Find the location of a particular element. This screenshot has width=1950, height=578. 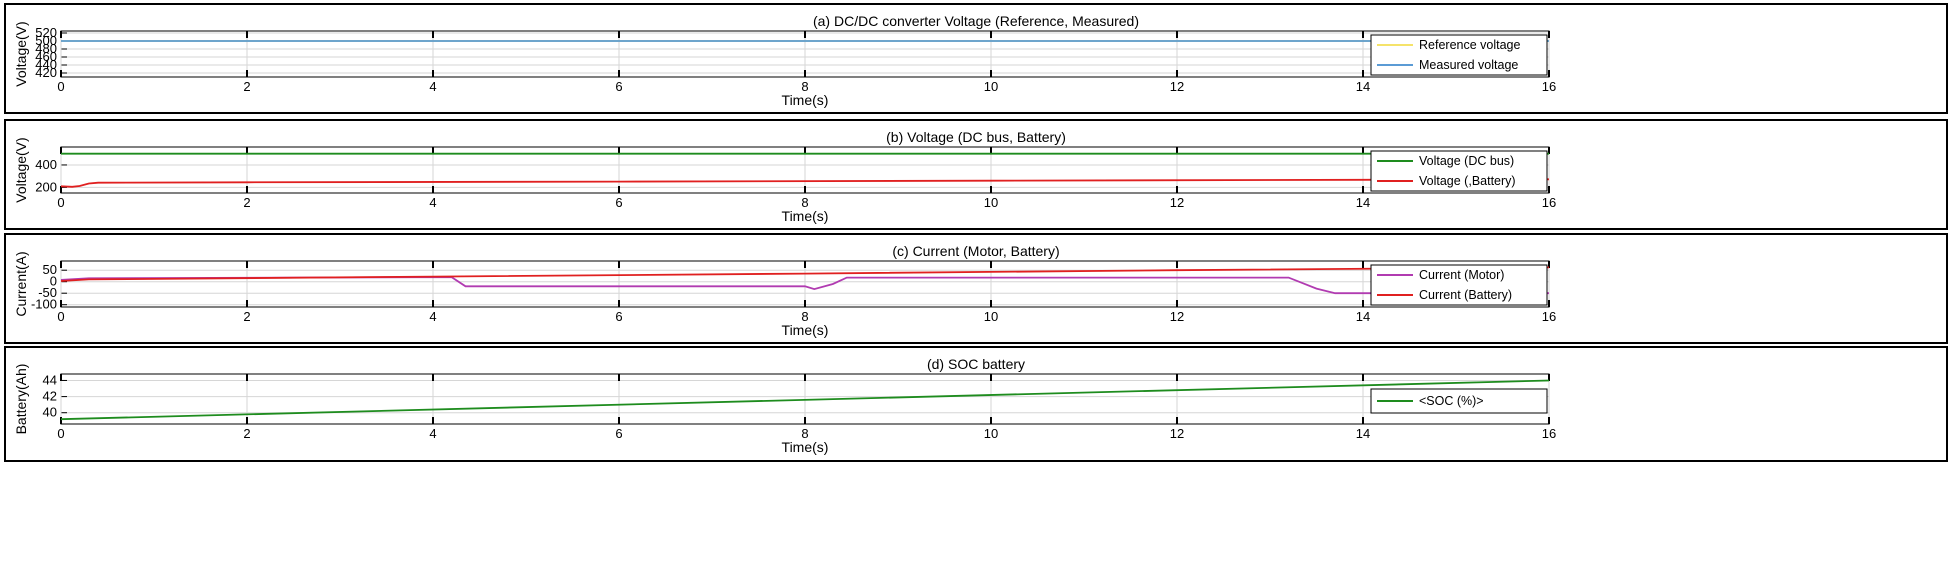

legend-label: Reference voltage is located at coordinates (1470, 45).